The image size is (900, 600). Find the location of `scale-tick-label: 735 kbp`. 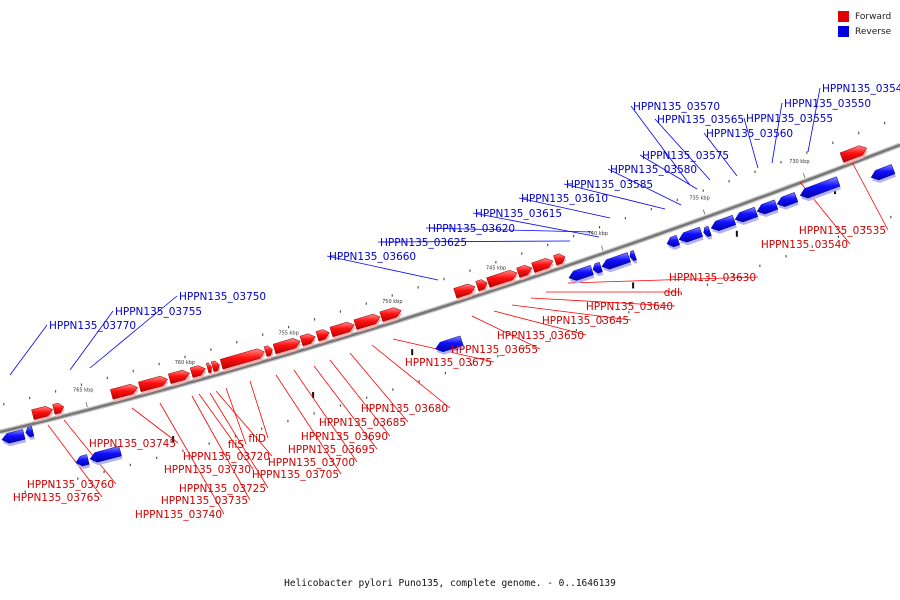

scale-tick-label: 735 kbp is located at coordinates (699, 198).